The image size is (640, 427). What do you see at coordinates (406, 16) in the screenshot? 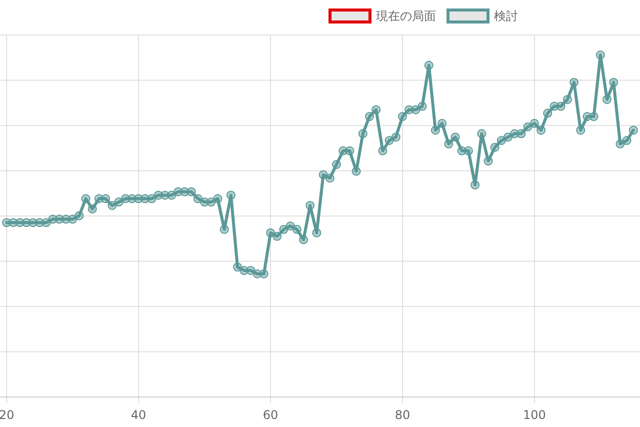
I see `legend-label: 現在の局面` at bounding box center [406, 16].